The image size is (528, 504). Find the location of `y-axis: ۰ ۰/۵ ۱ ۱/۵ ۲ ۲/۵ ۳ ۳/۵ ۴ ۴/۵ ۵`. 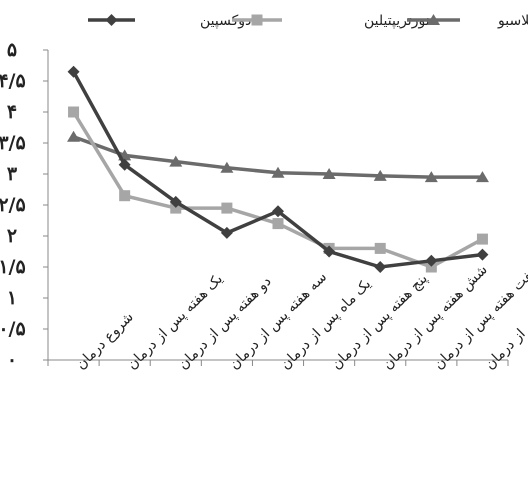

y-axis: ۰ ۰/۵ ۱ ۱/۵ ۲ ۲/۵ ۳ ۳/۵ ۴ ۴/۵ ۵ is located at coordinates (24, 205).